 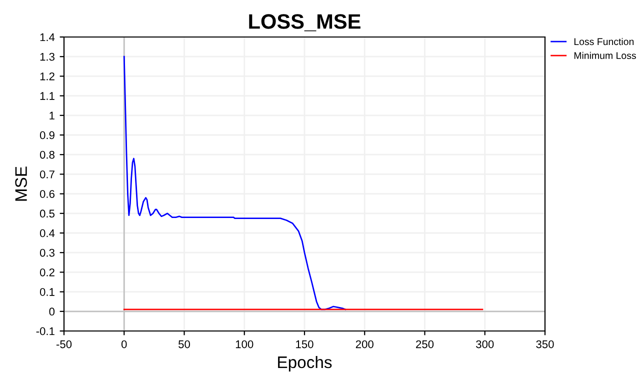 I want to click on y-tick-label: 0, so click(x=52, y=312).